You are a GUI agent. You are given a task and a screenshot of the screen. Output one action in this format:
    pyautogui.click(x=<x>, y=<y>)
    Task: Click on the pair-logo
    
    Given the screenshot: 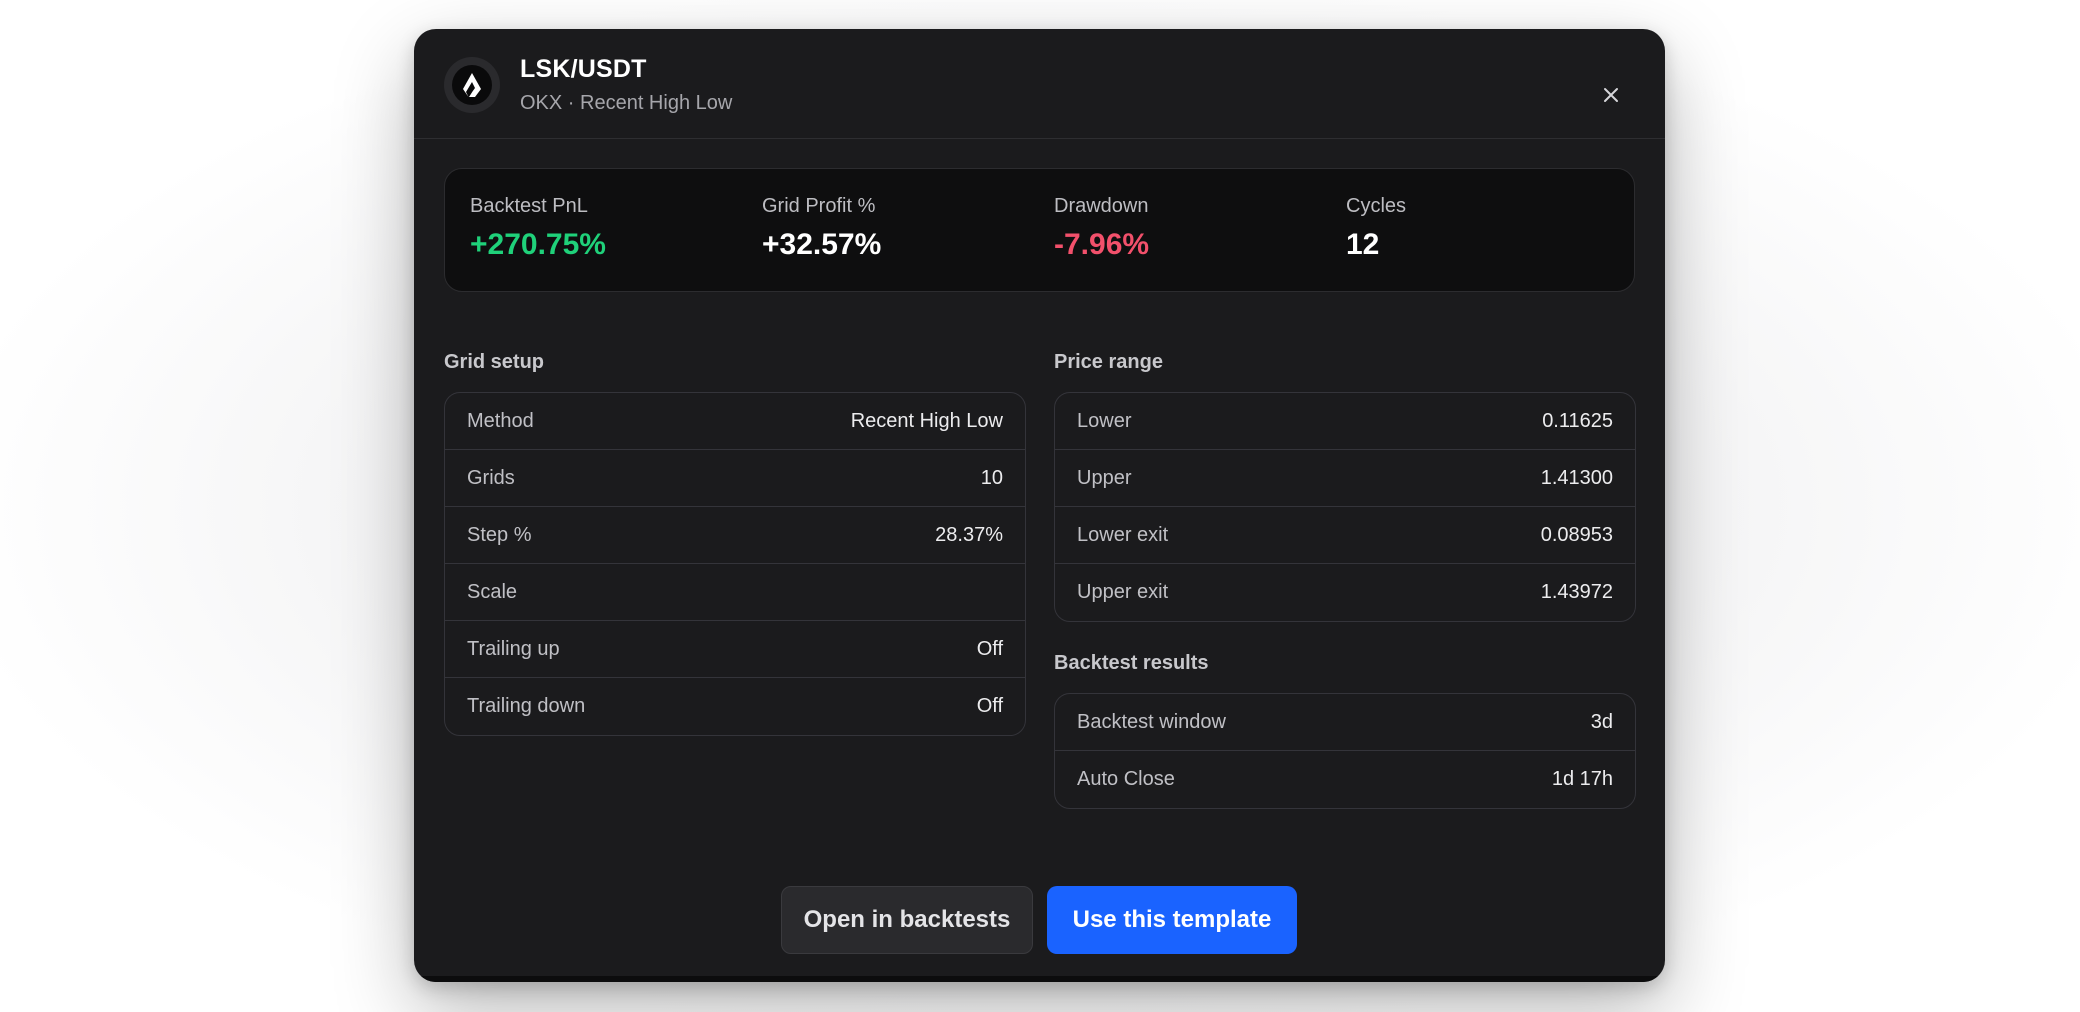 What is the action you would take?
    pyautogui.click(x=472, y=85)
    